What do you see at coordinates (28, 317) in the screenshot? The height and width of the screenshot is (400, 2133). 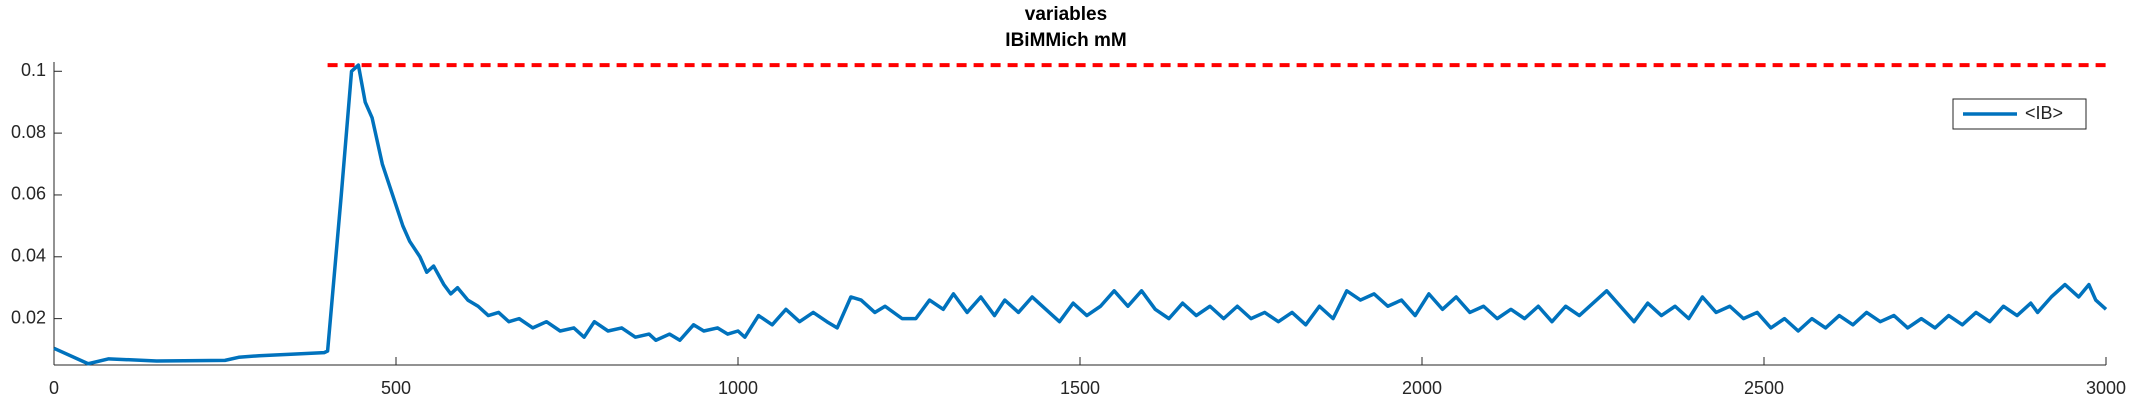 I see `y-tick-label: 0.02` at bounding box center [28, 317].